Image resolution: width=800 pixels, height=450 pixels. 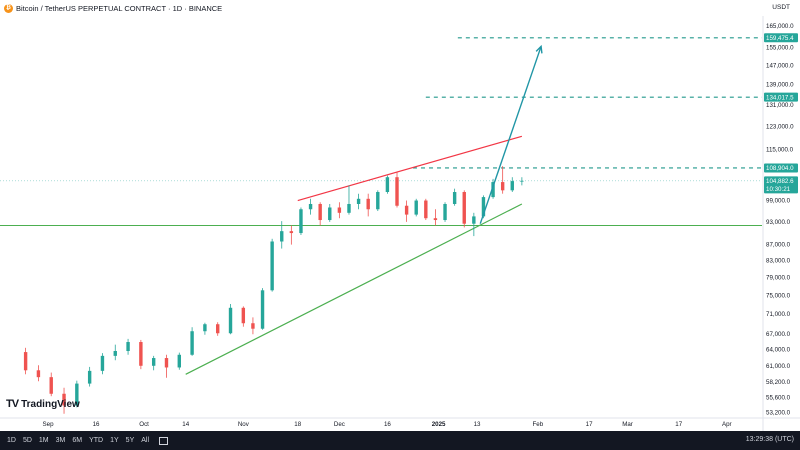 What do you see at coordinates (130, 440) in the screenshot?
I see `timeframe-button: 5Y` at bounding box center [130, 440].